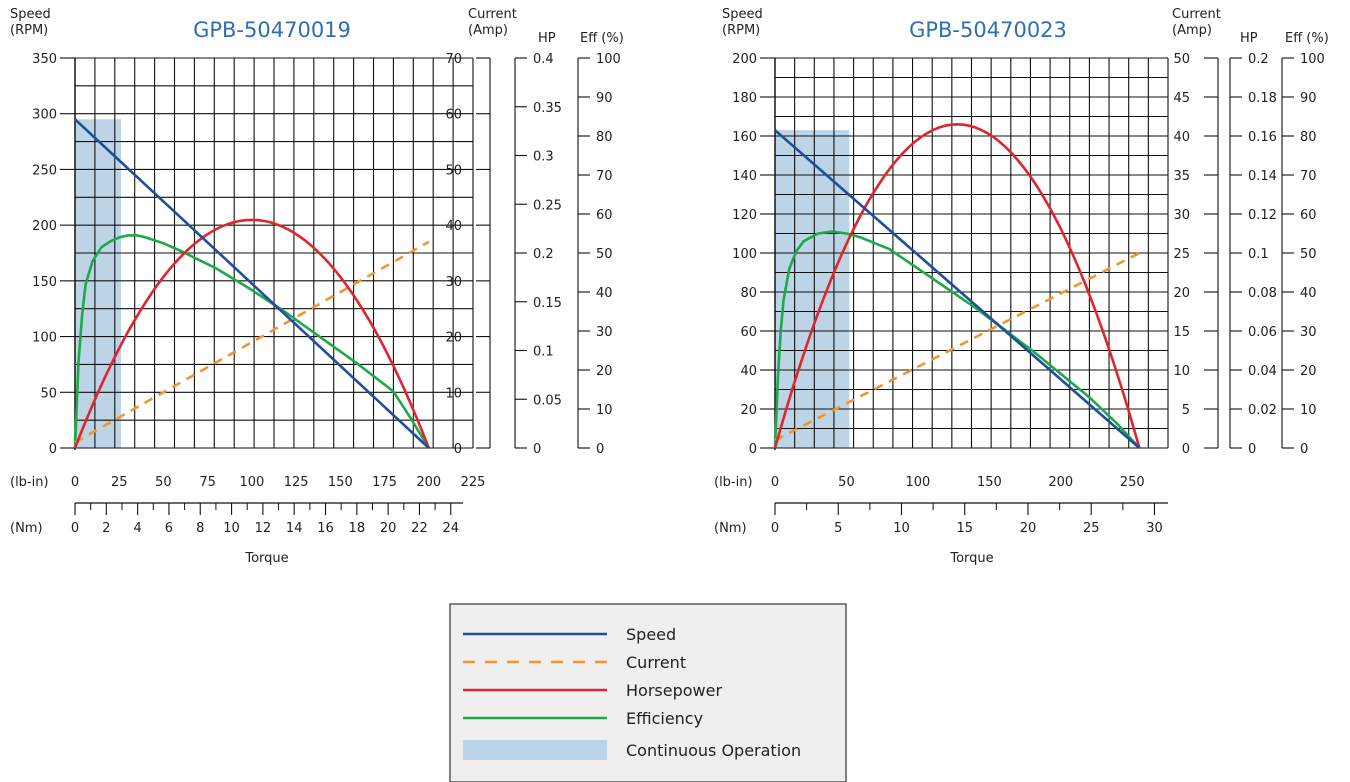  Describe the element at coordinates (119, 482) in the screenshot. I see `x-lbin-tick-label: 25` at that location.